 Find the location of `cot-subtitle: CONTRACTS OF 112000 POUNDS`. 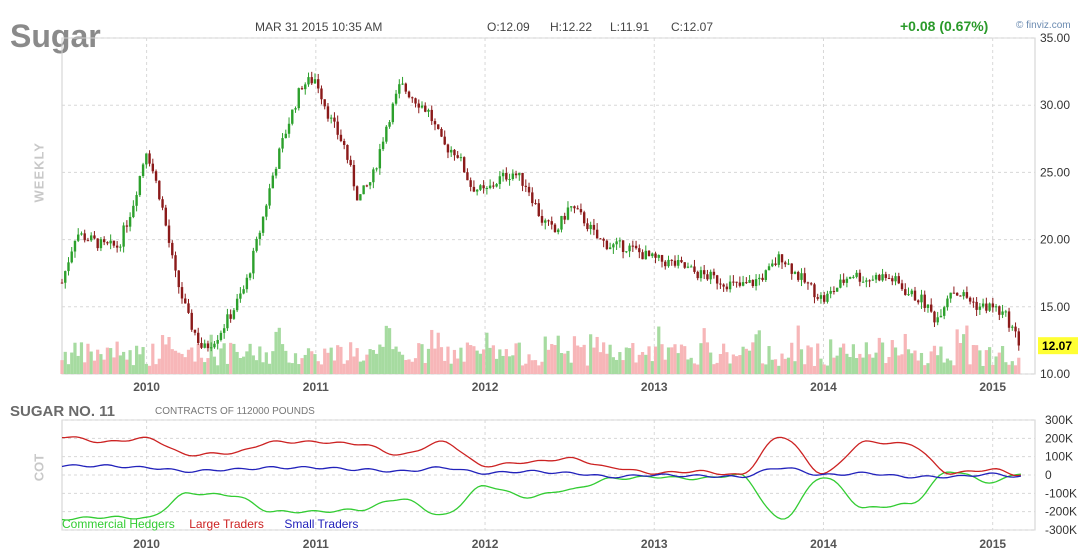

cot-subtitle: CONTRACTS OF 112000 POUNDS is located at coordinates (235, 411).